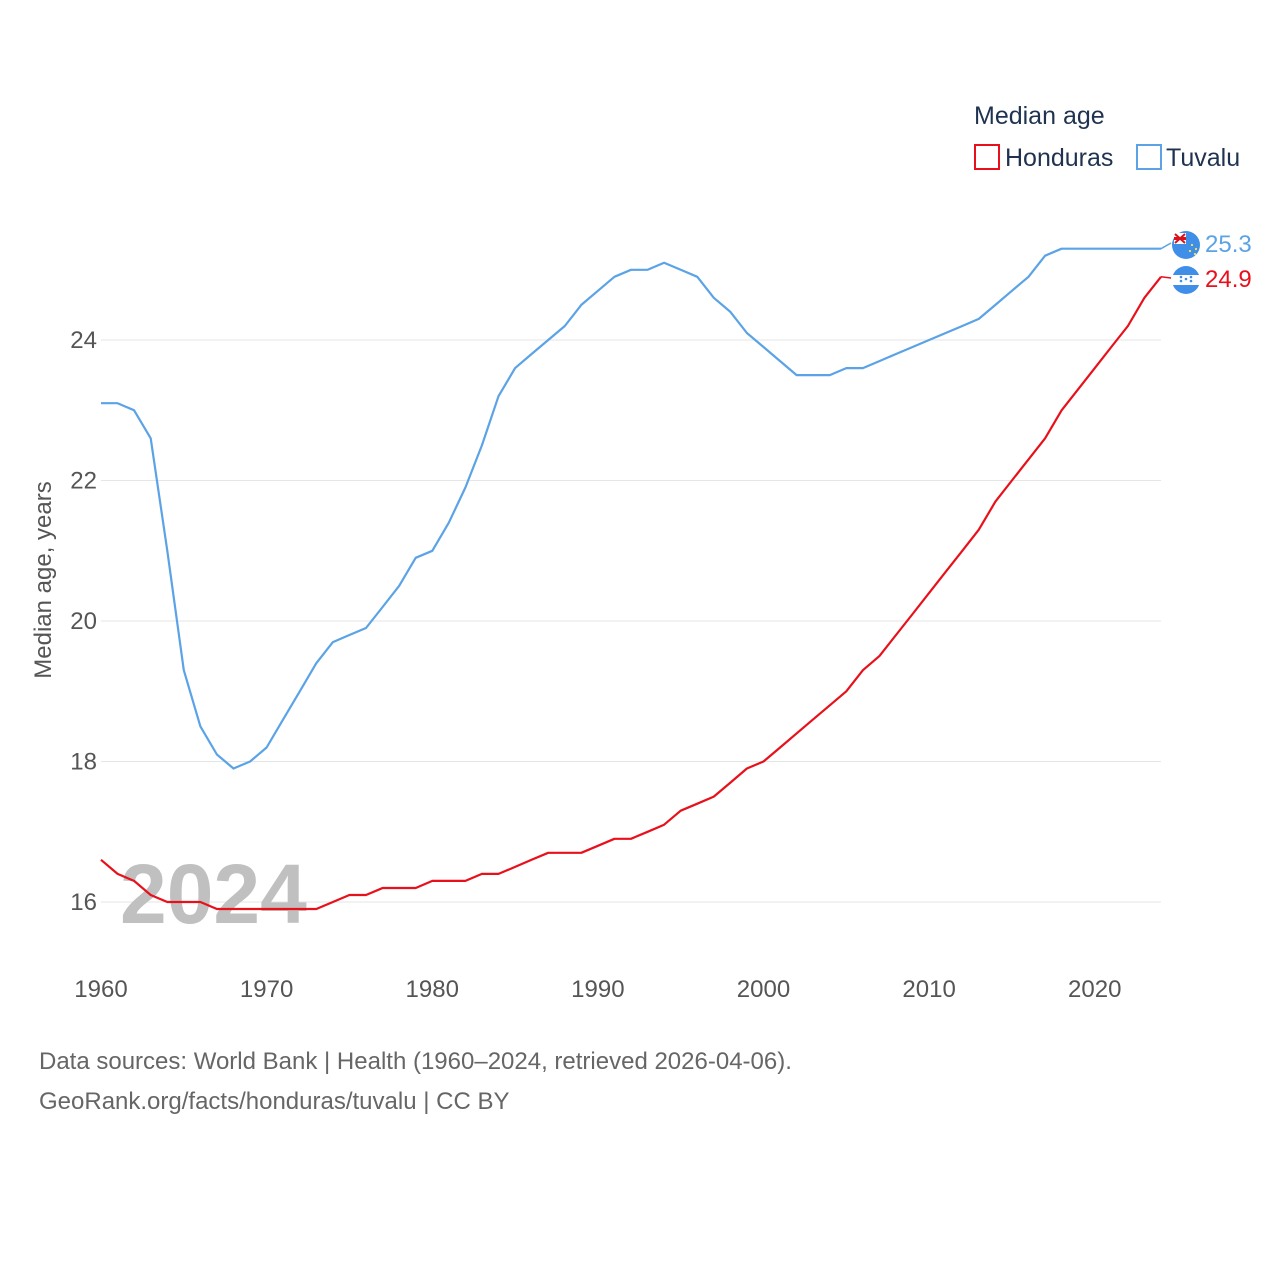  Describe the element at coordinates (1228, 244) in the screenshot. I see `end-label-tuvalu: 25.3` at that location.